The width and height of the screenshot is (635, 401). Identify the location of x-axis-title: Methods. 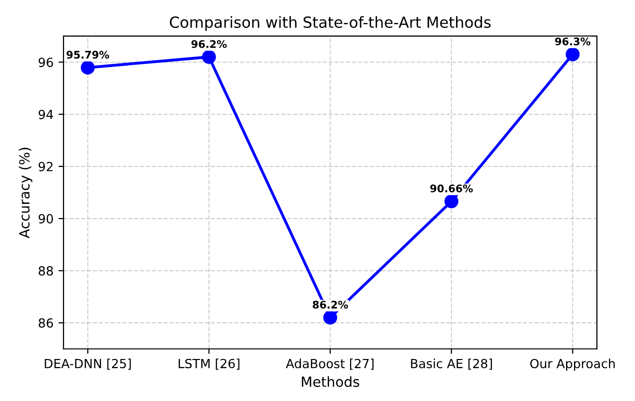
(331, 381).